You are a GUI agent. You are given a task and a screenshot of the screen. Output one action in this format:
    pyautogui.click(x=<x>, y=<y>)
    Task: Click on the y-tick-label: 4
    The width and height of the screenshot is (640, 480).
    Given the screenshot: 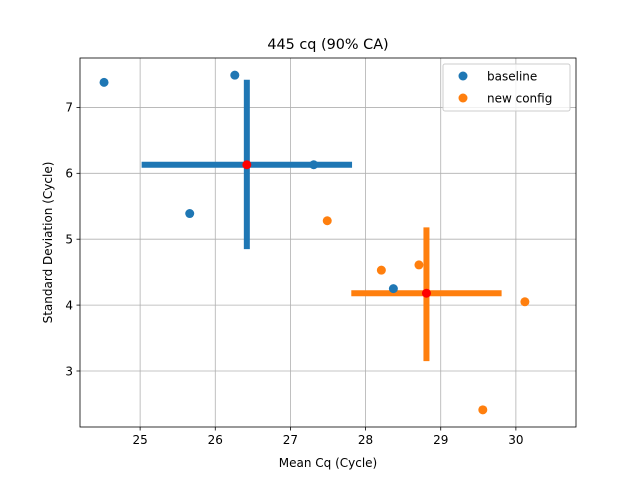 What is the action you would take?
    pyautogui.click(x=69, y=305)
    